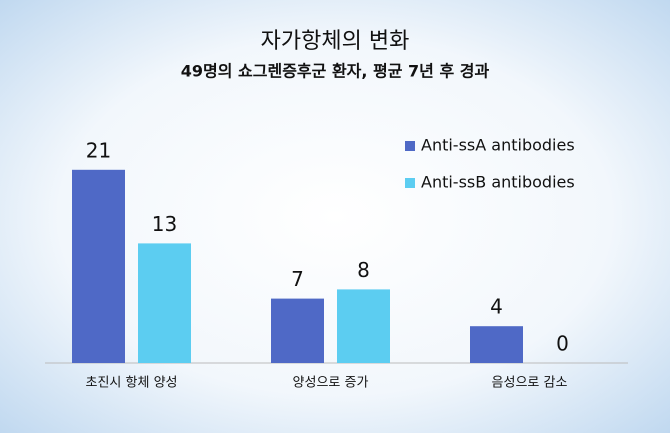 This screenshot has height=433, width=670. Describe the element at coordinates (530, 383) in the screenshot. I see `x-tick-label: 음성으로 감소` at that location.